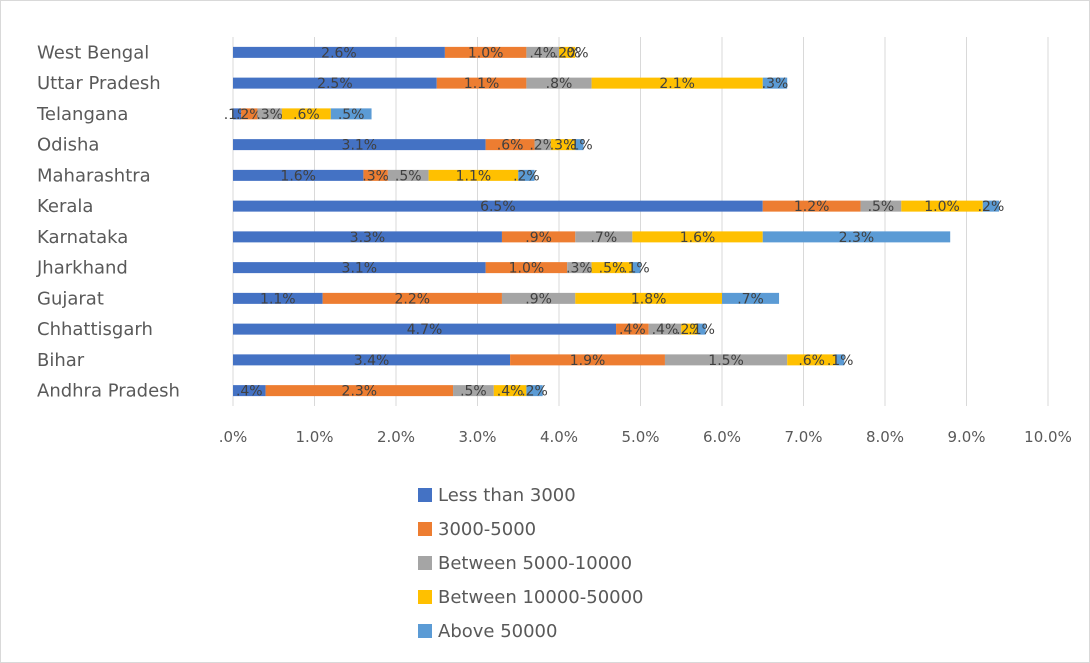 The image size is (1090, 663). I want to click on data-label: .9%, so click(538, 299).